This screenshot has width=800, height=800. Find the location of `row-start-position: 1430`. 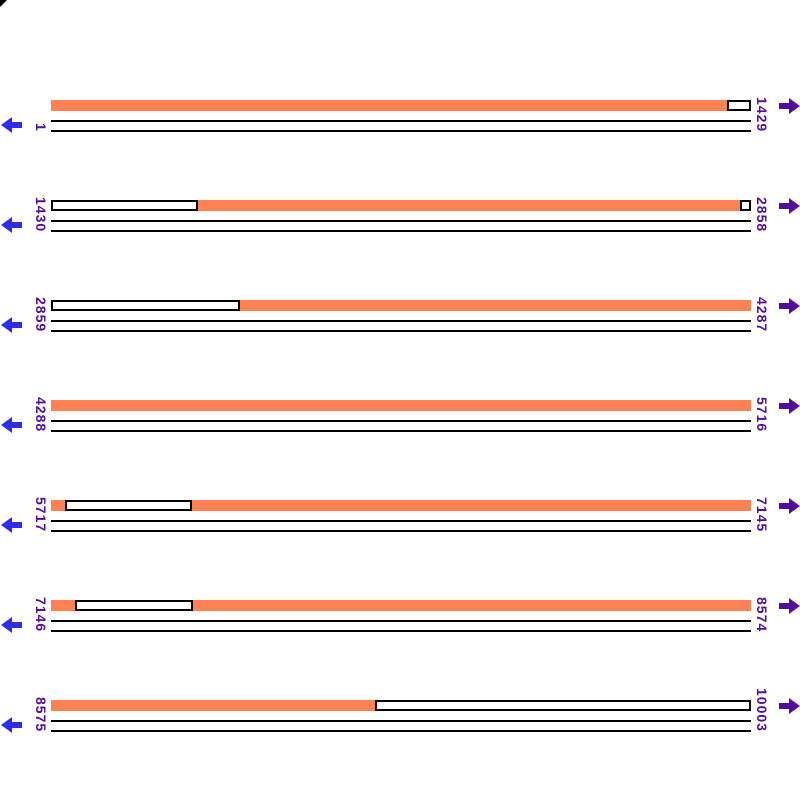

row-start-position: 1430 is located at coordinates (41, 214).